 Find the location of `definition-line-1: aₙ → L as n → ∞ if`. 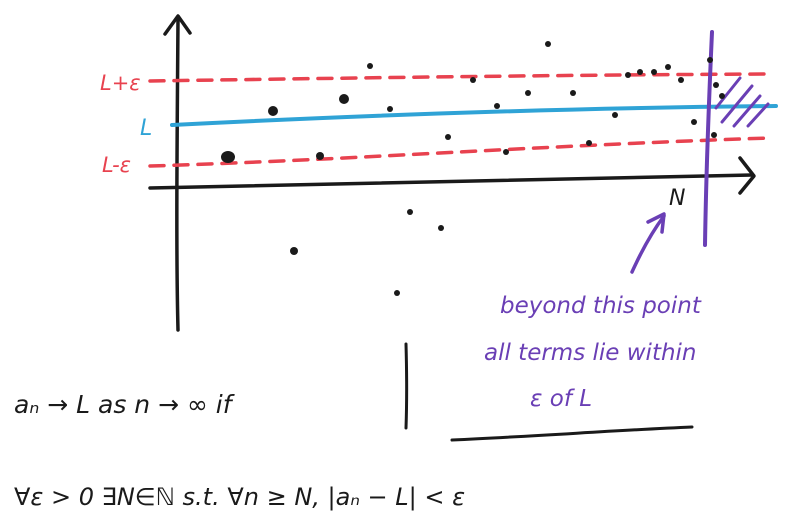

definition-line-1: aₙ → L as n → ∞ if is located at coordinates (124, 404).